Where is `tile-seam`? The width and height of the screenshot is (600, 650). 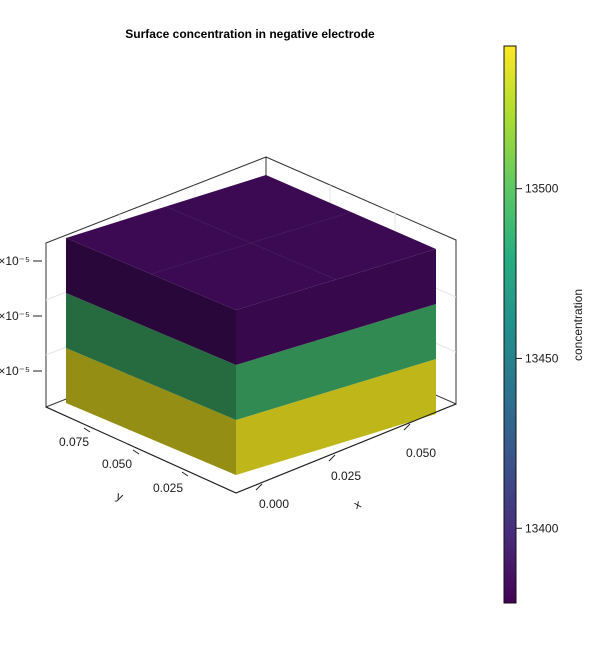
tile-seam is located at coordinates (251, 243).